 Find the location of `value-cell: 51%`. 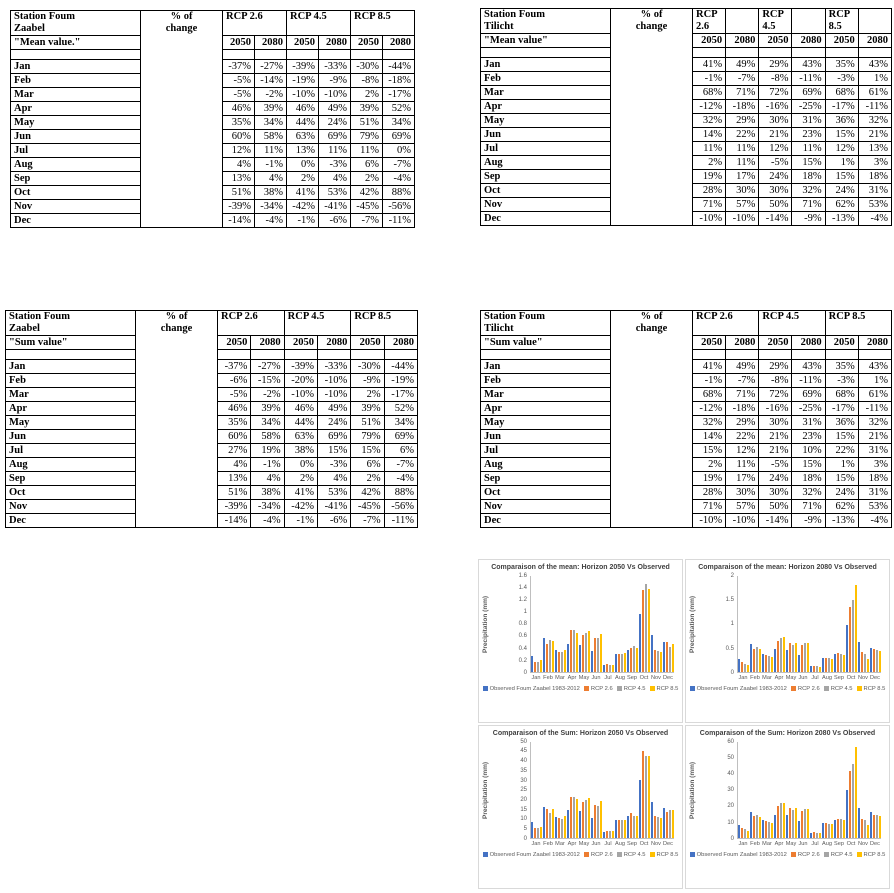

value-cell: 51% is located at coordinates (234, 493).